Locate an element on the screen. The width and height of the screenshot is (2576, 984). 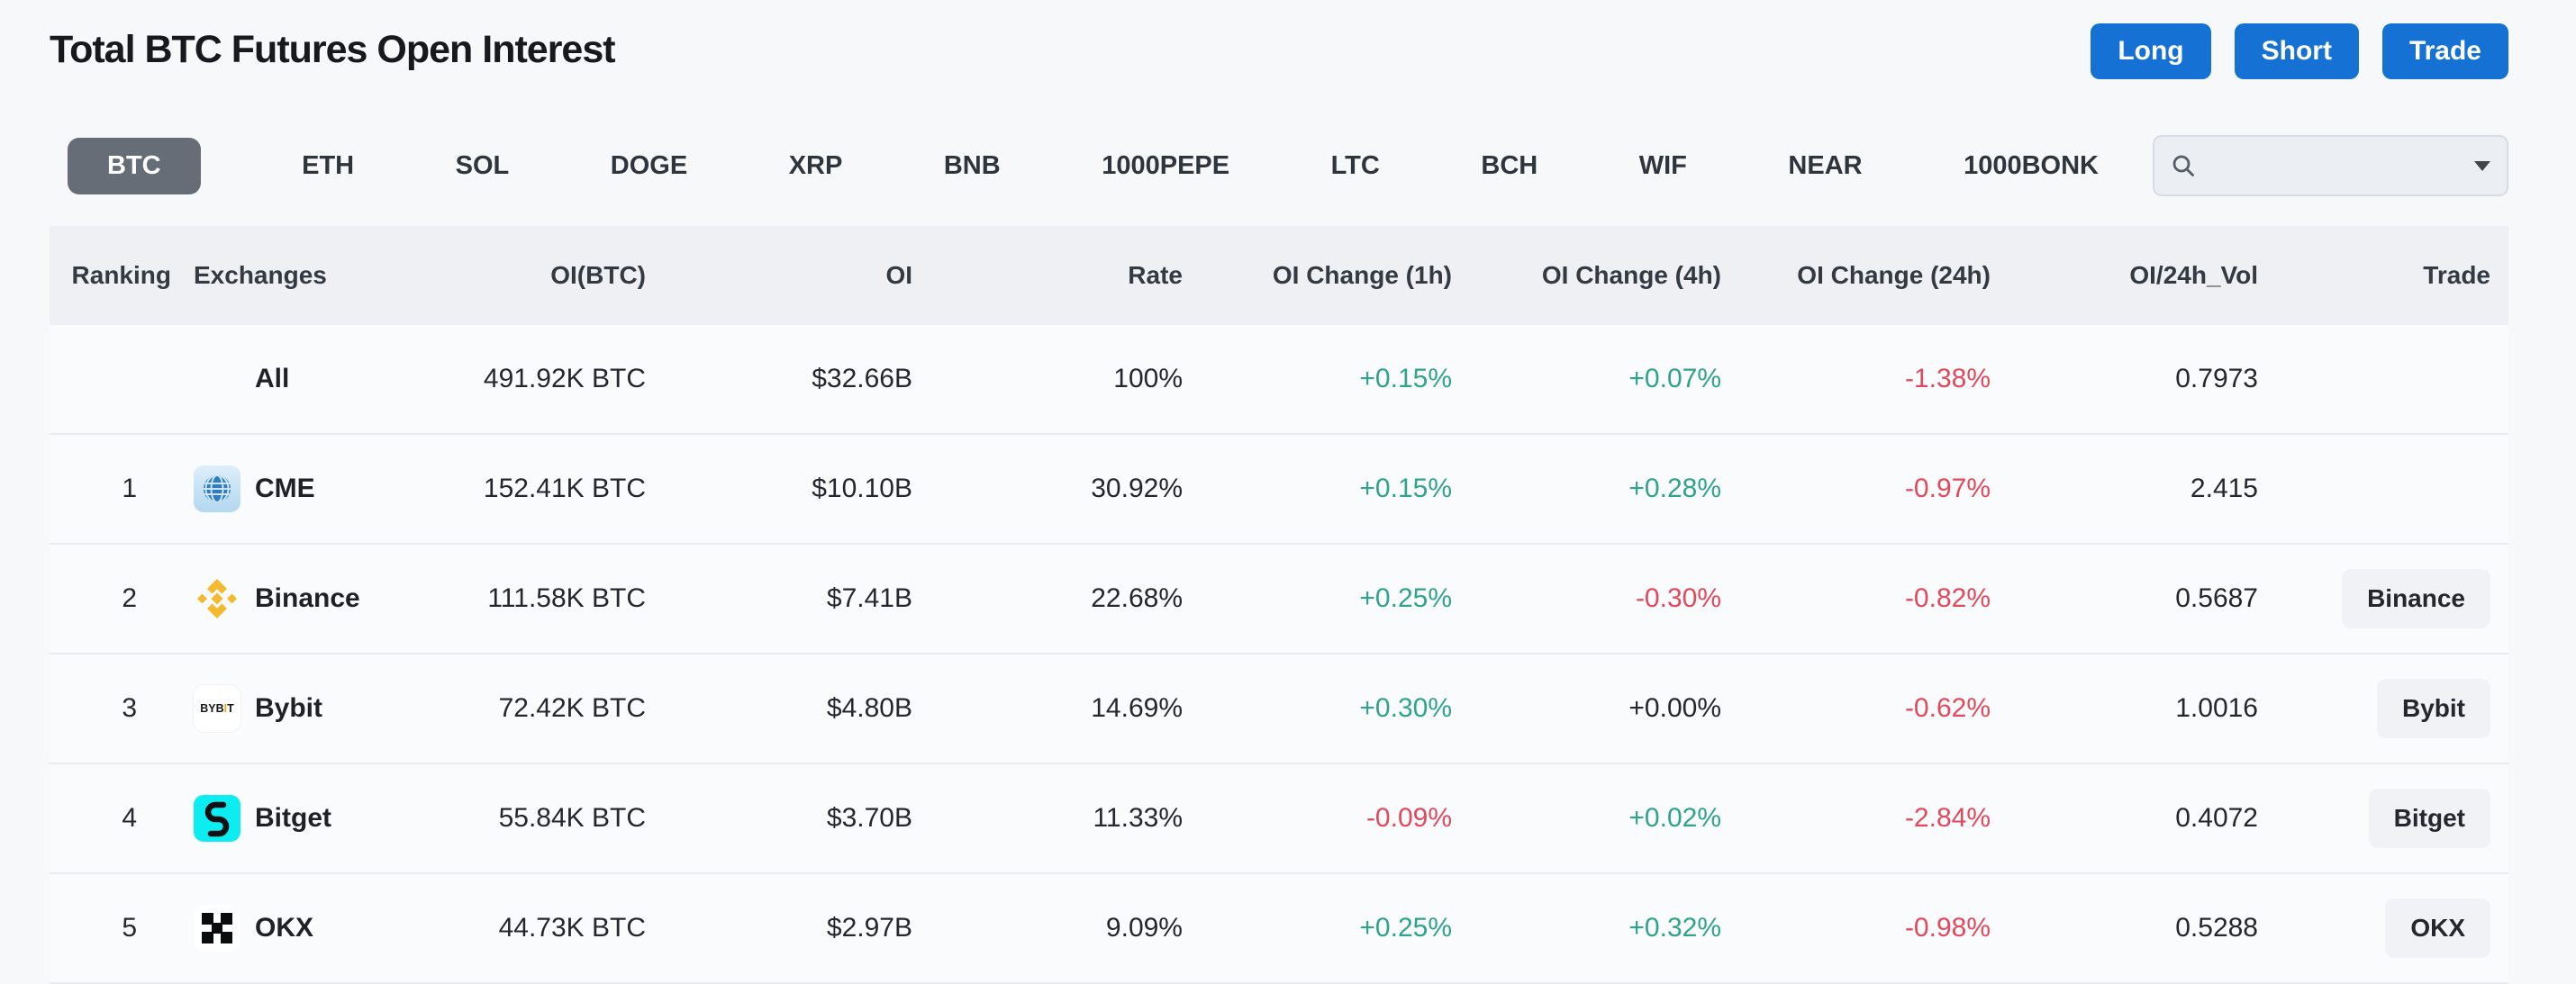
oi-value: $10.10B is located at coordinates (862, 489).